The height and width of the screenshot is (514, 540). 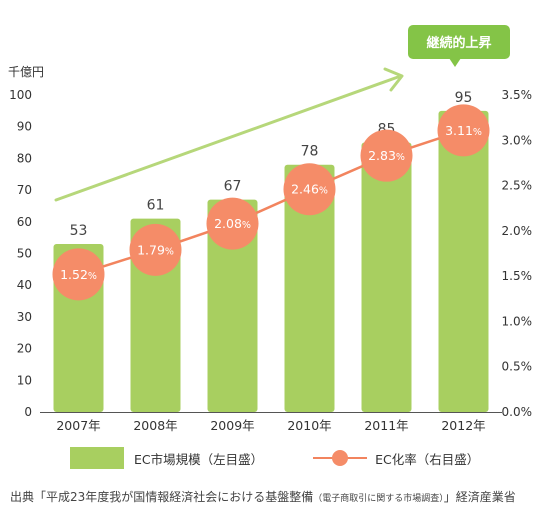 I want to click on right-tick-label: 1.0%, so click(x=517, y=321).